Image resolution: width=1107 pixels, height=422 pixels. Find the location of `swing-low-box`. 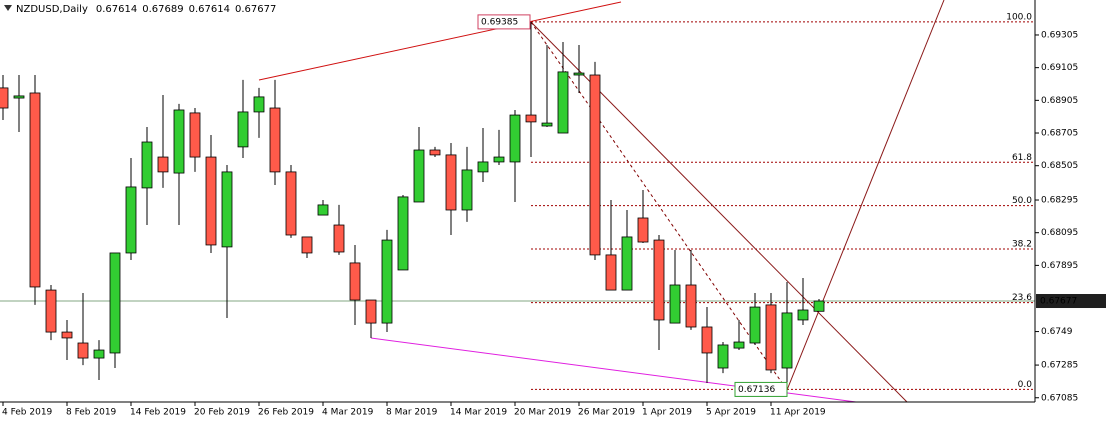

swing-low-box is located at coordinates (761, 389).